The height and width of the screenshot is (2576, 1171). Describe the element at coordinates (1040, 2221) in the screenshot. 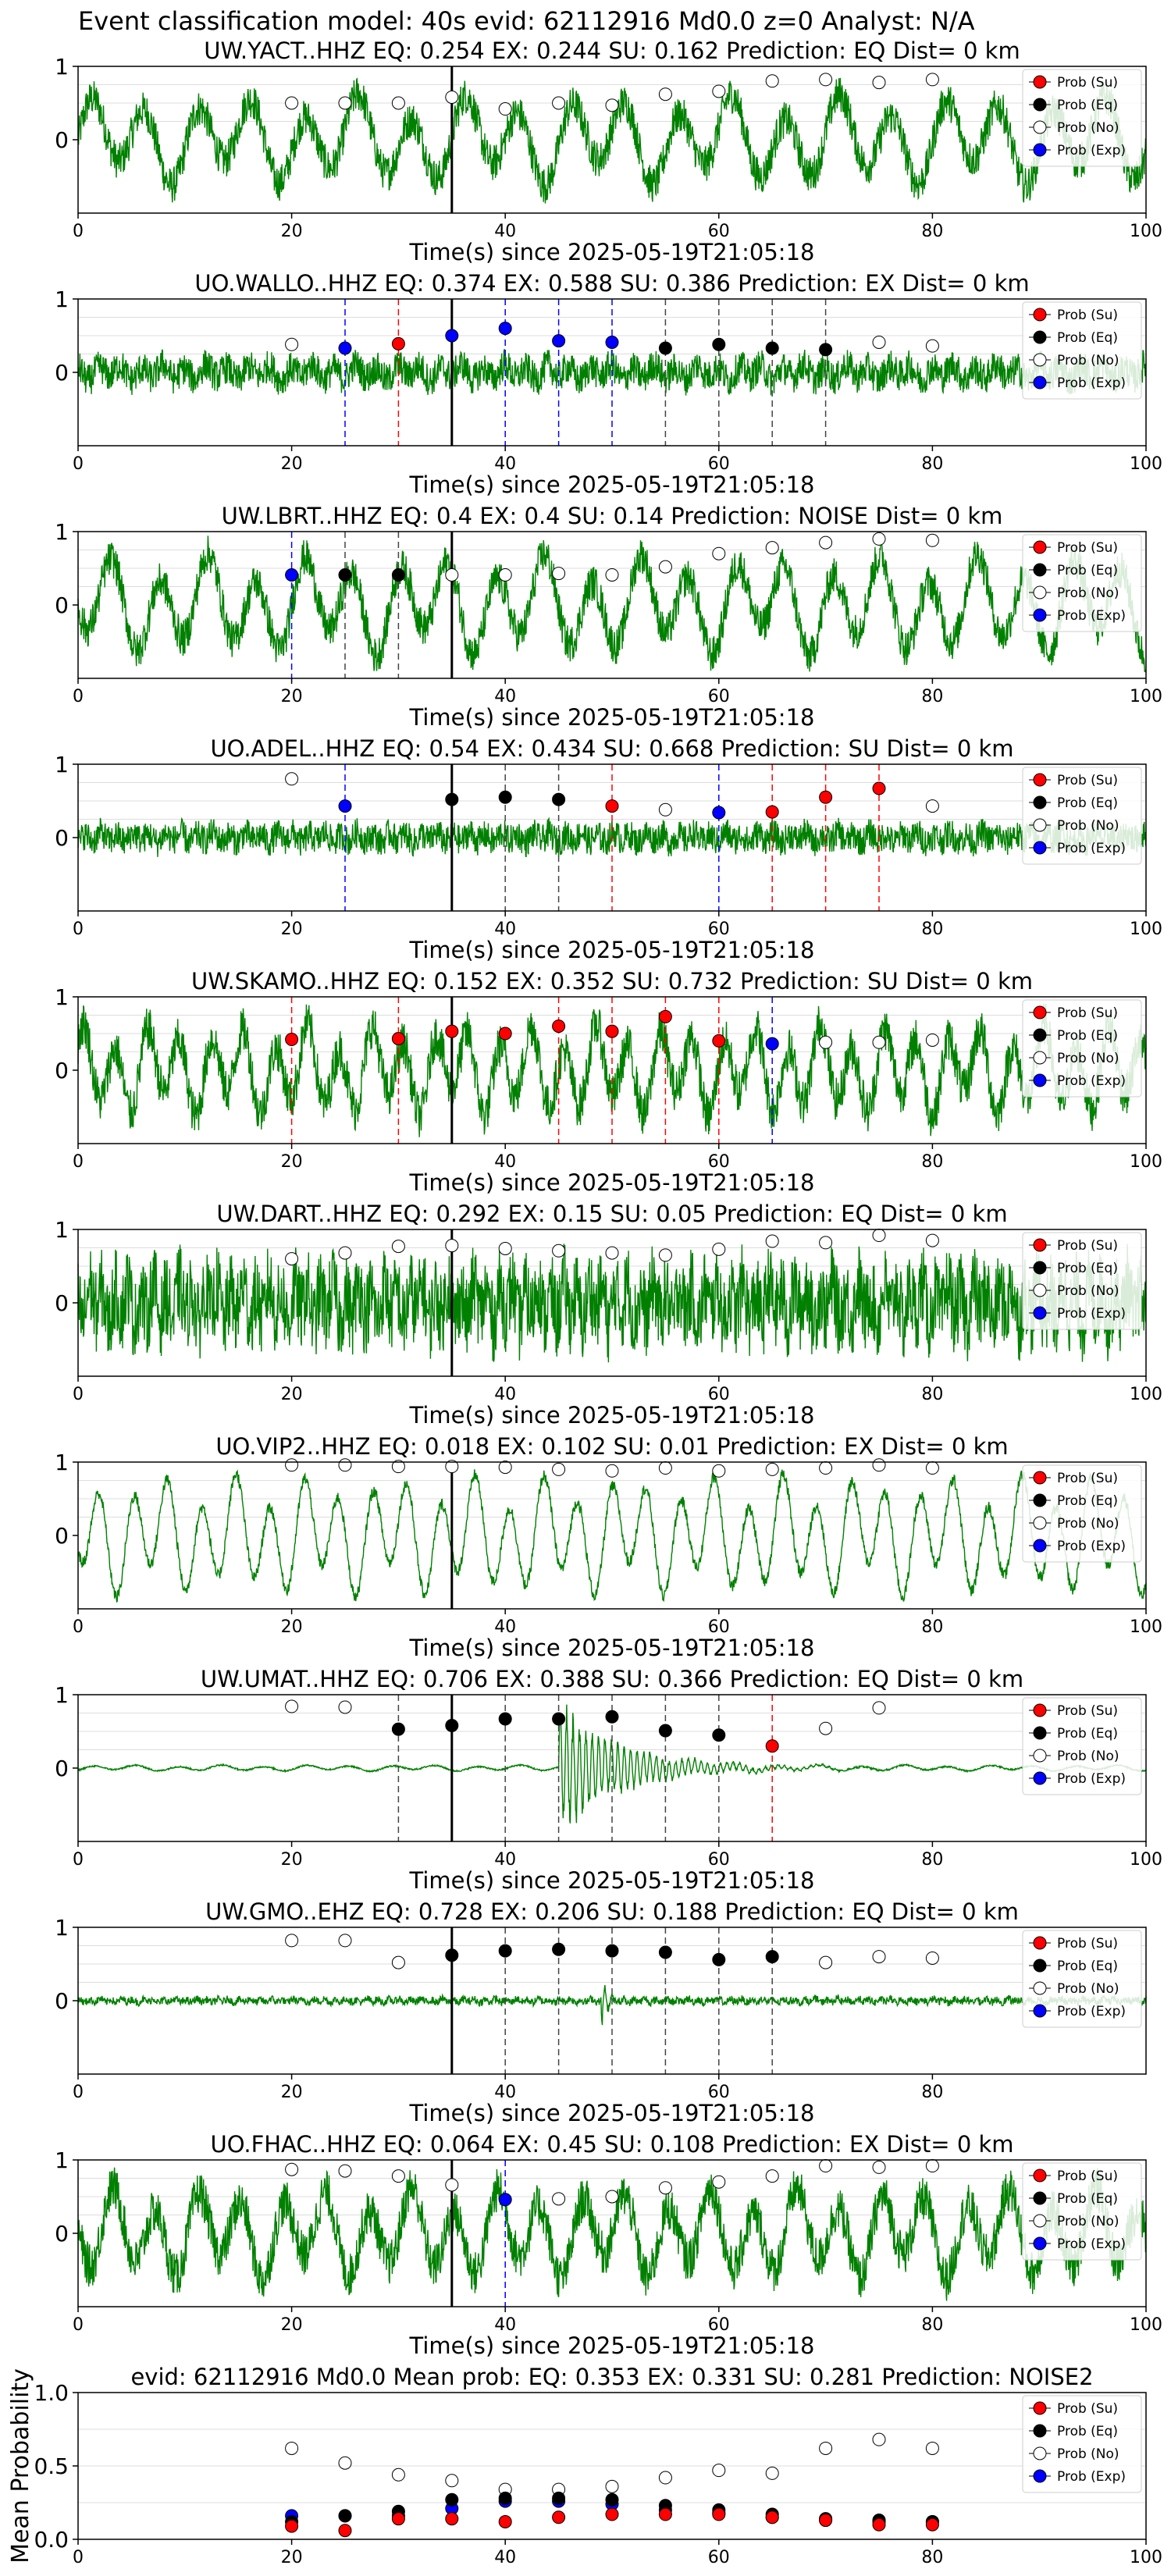

I see `legend-marker-no` at that location.